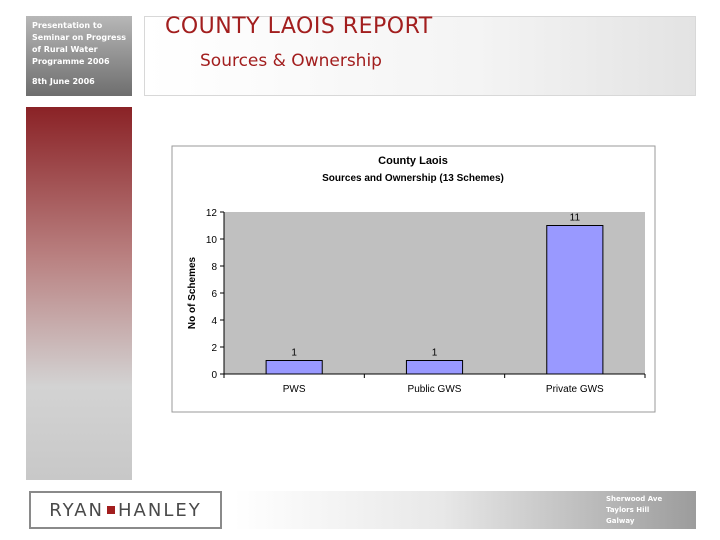 The width and height of the screenshot is (720, 540). What do you see at coordinates (214, 294) in the screenshot?
I see `y-tick-label: 6` at bounding box center [214, 294].